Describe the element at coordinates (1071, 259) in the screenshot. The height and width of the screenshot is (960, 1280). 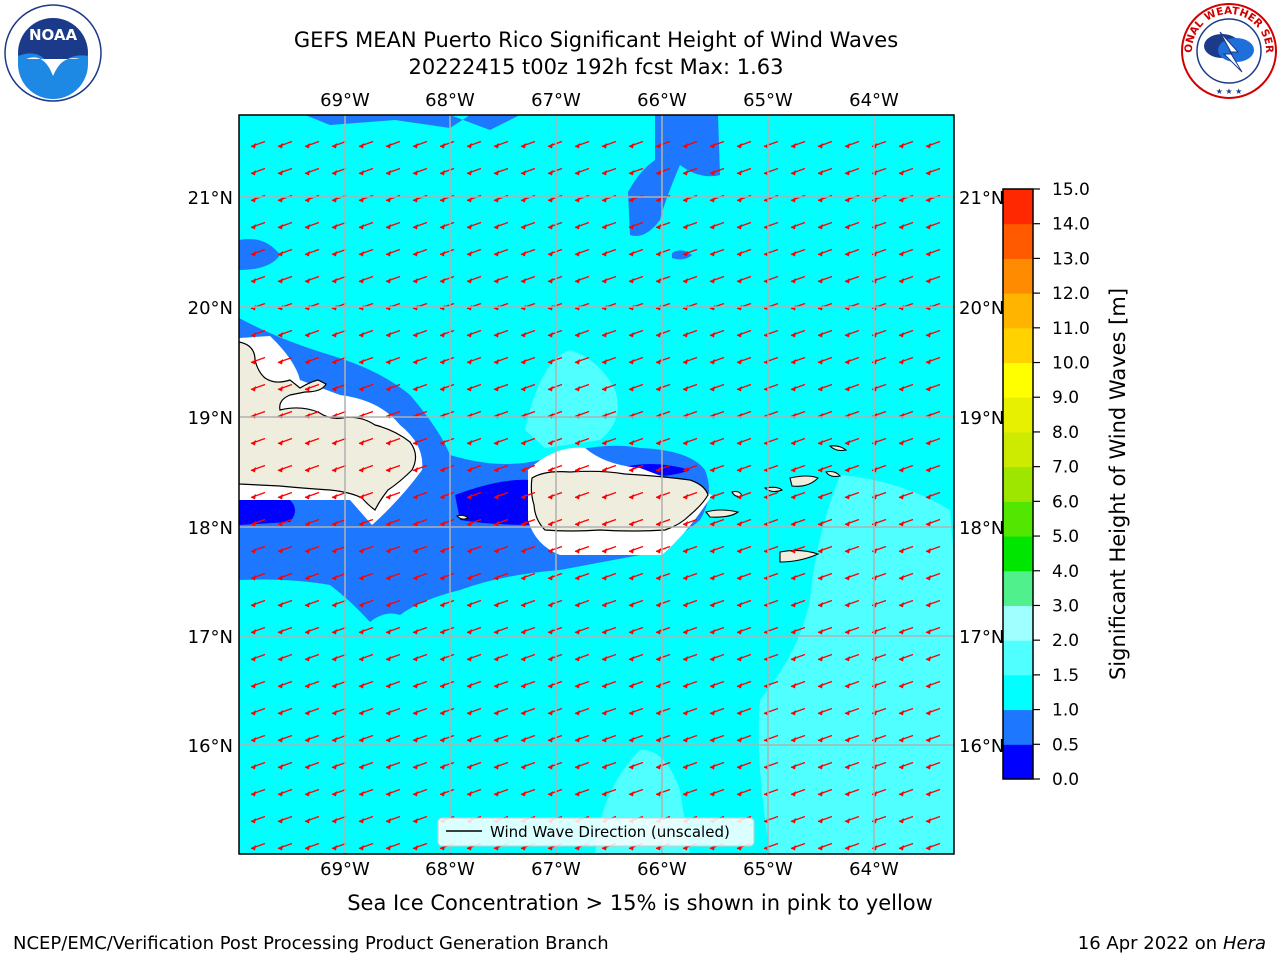
I see `colorbar-tick-label: 13.0` at that location.